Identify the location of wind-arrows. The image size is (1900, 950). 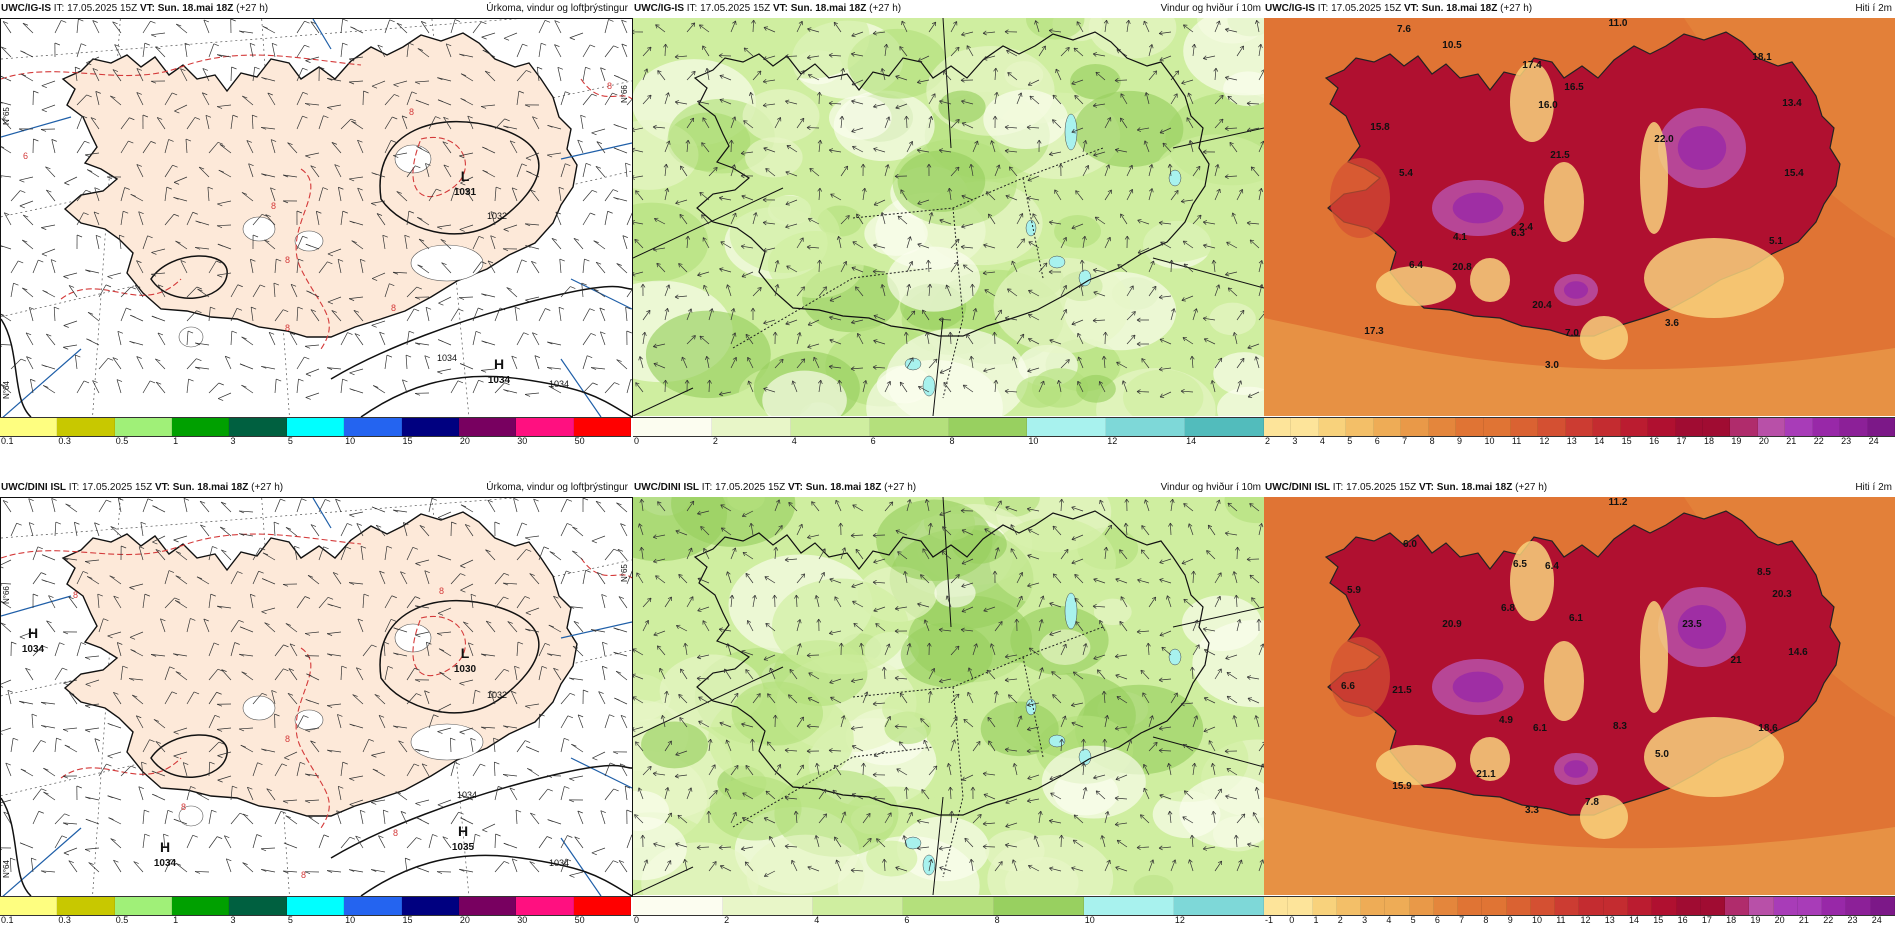
(948, 688).